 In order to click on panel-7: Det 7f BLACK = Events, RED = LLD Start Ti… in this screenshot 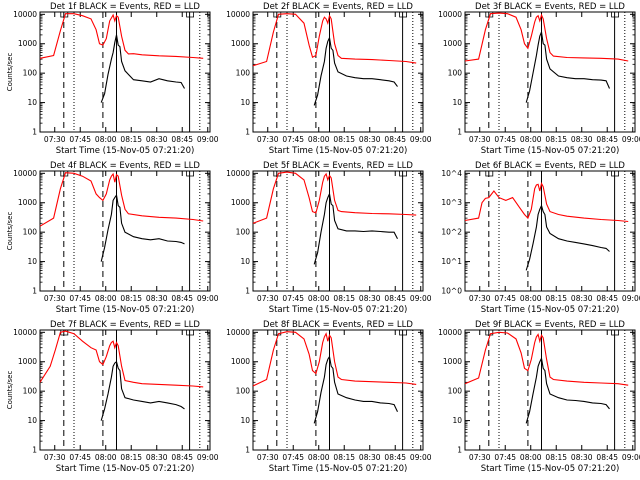, I will do `click(112, 397)`.